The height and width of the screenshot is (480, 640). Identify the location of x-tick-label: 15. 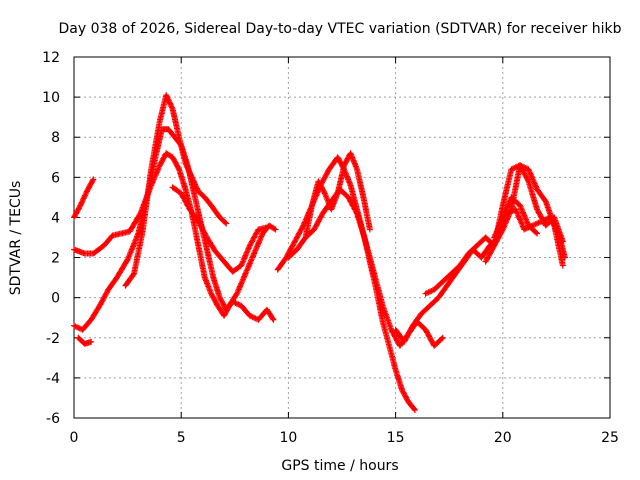
(396, 438).